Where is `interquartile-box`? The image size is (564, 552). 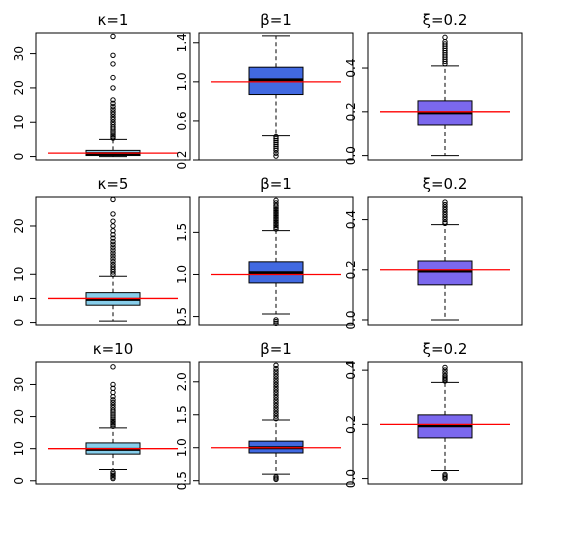
interquartile-box is located at coordinates (445, 273).